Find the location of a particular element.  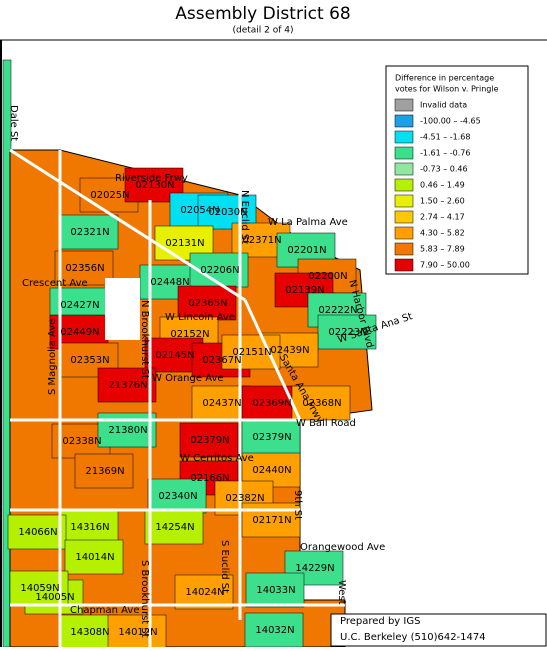

precinct-label: 02139N is located at coordinates (304, 290).